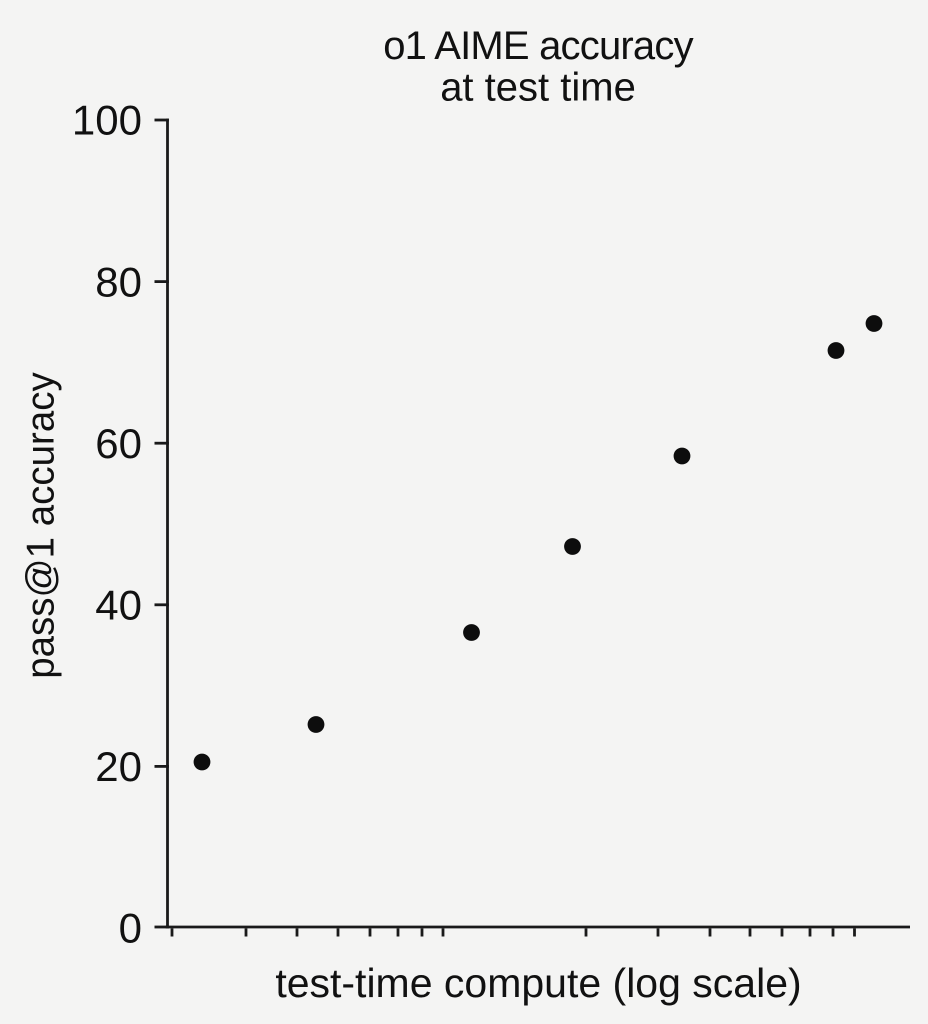  Describe the element at coordinates (538, 46) in the screenshot. I see `svg-text: o1 AIME accuracy` at that location.